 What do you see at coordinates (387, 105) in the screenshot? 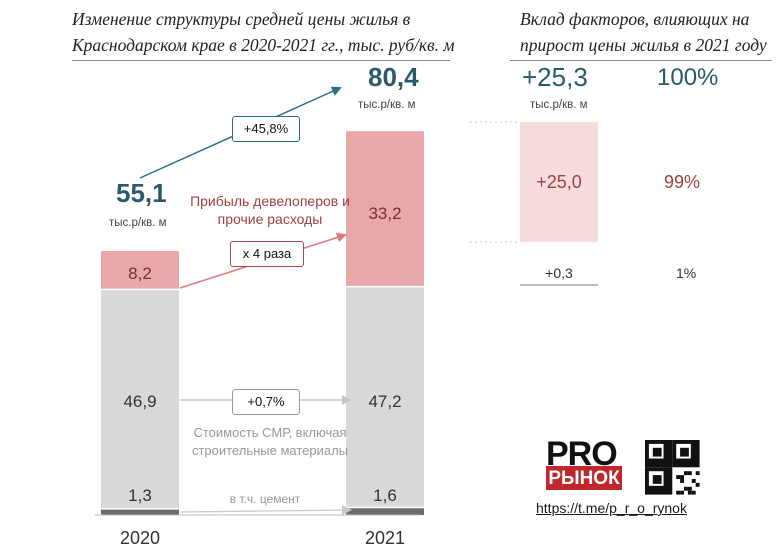
I see `total-2021-unit: тыс.р/кв. м` at bounding box center [387, 105].